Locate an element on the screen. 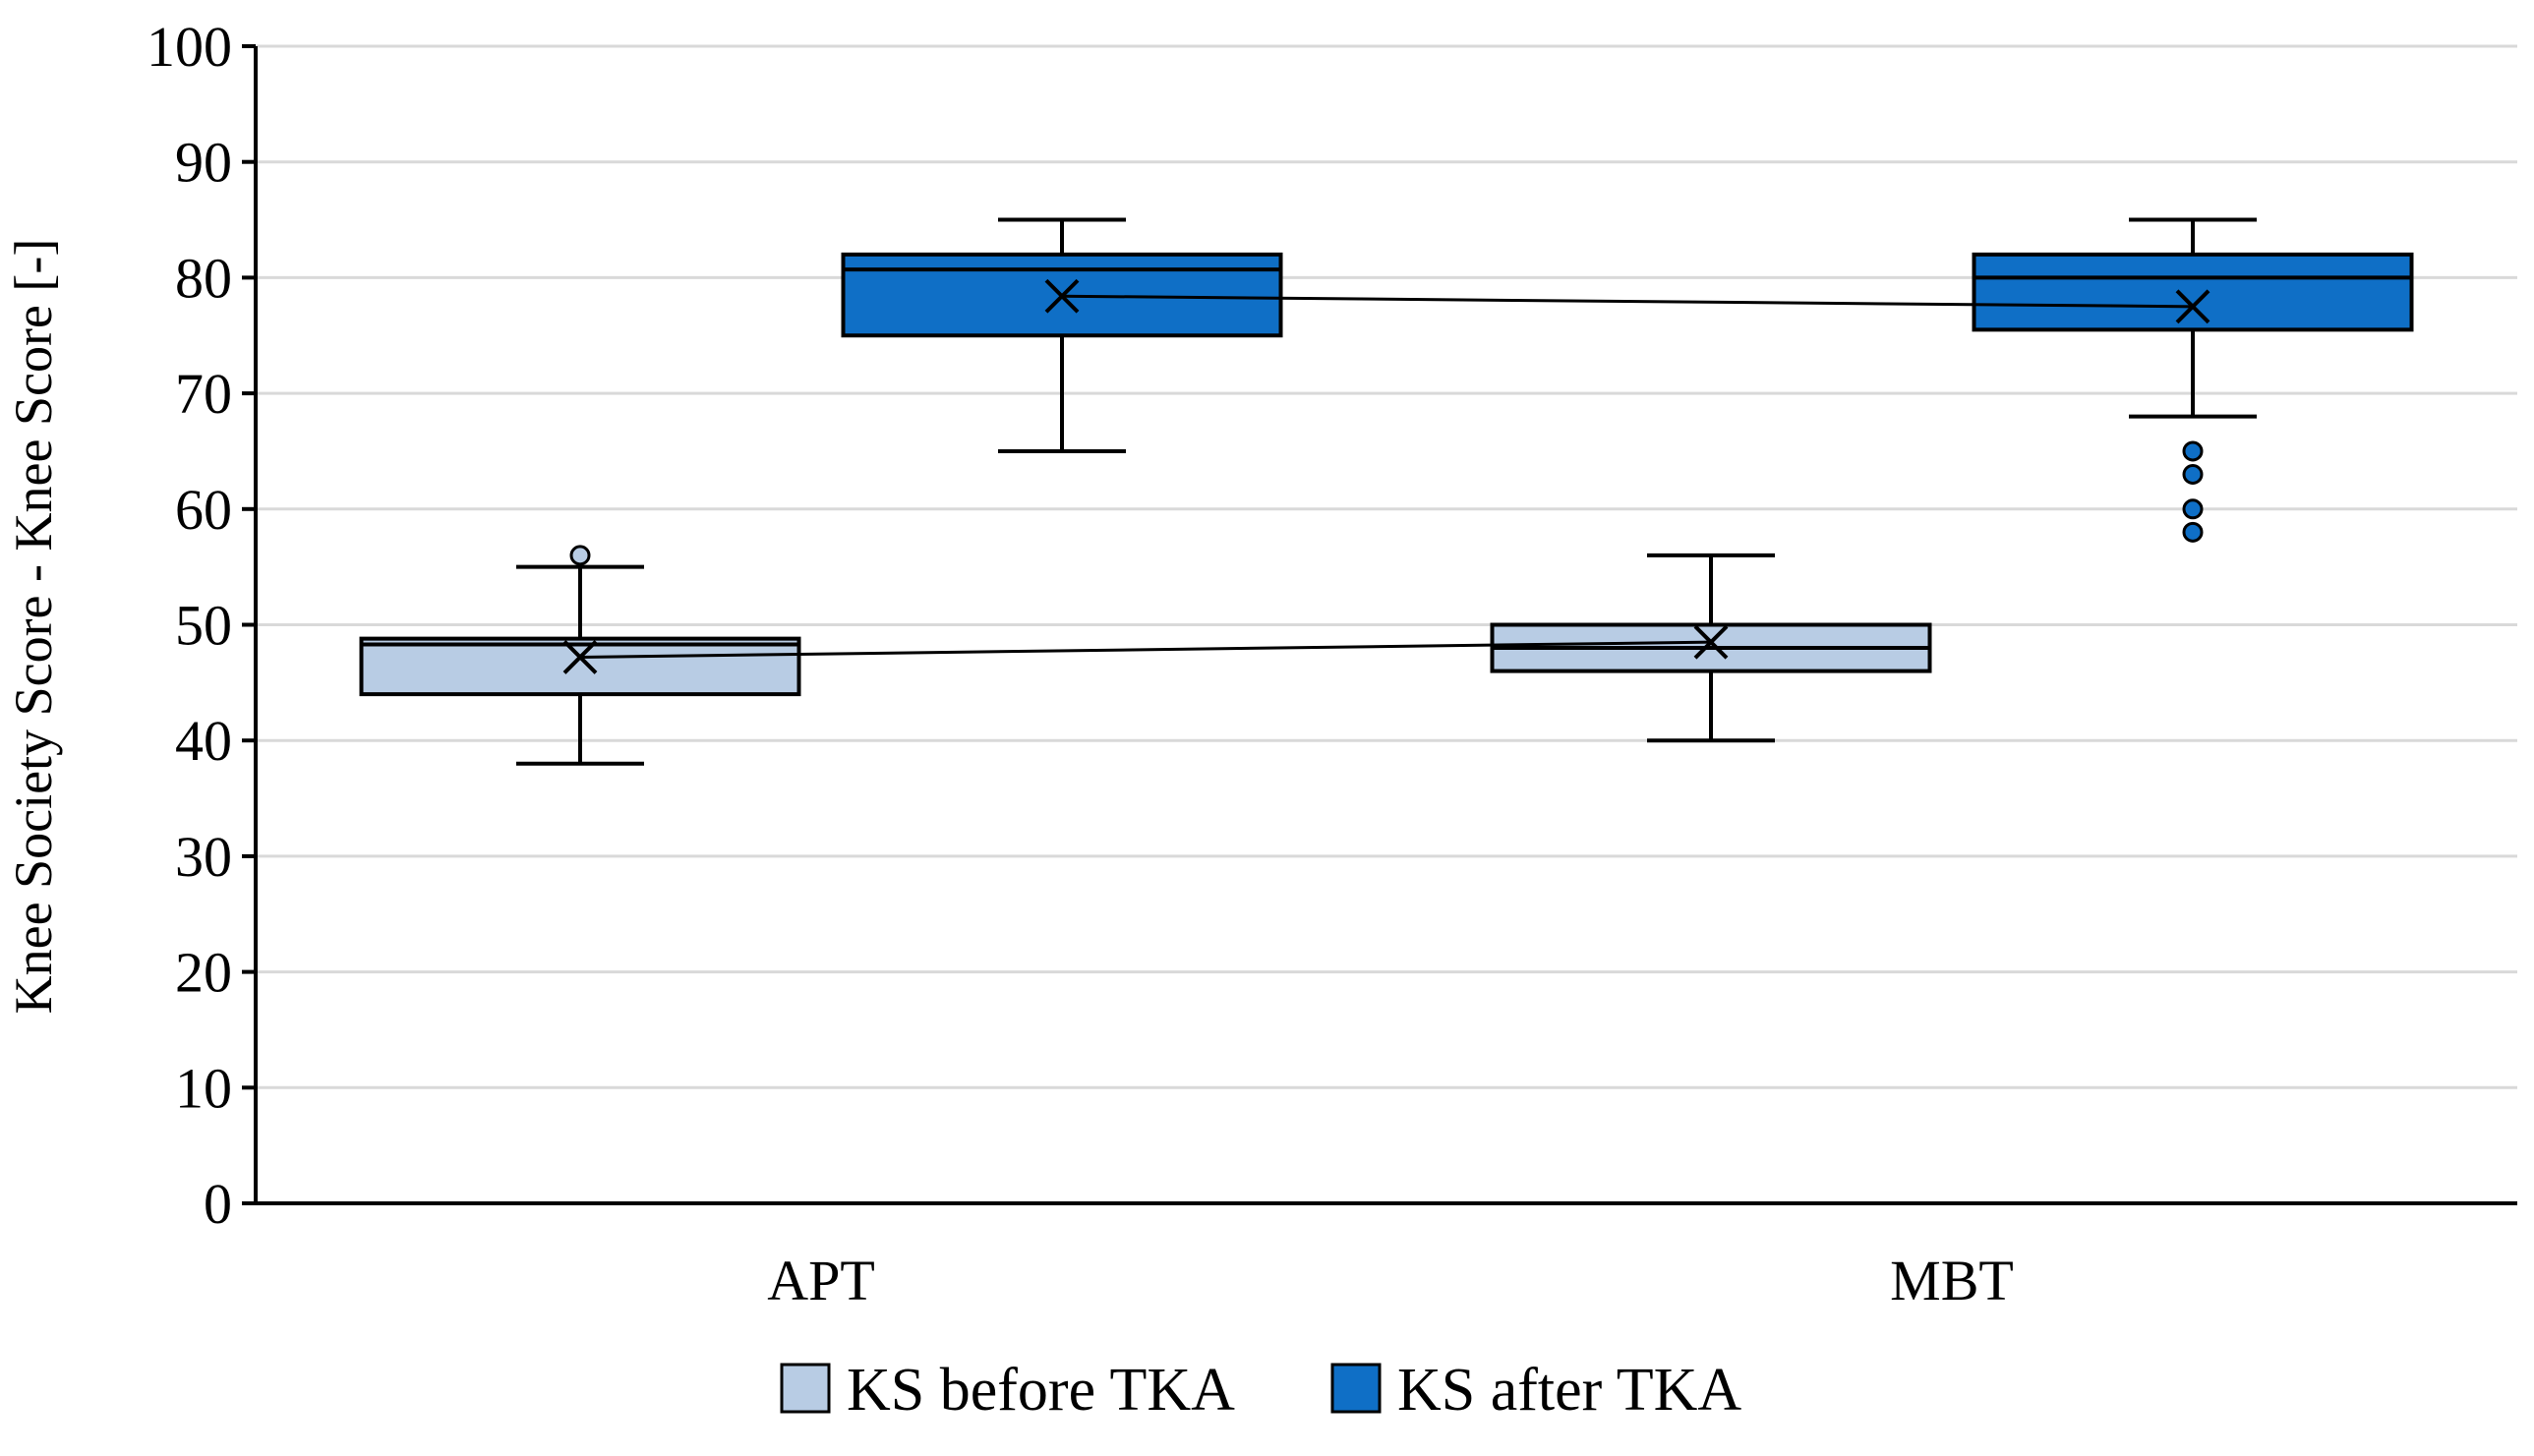 The image size is (2534, 1456). series-ks-before-tka is located at coordinates (1145, 655).